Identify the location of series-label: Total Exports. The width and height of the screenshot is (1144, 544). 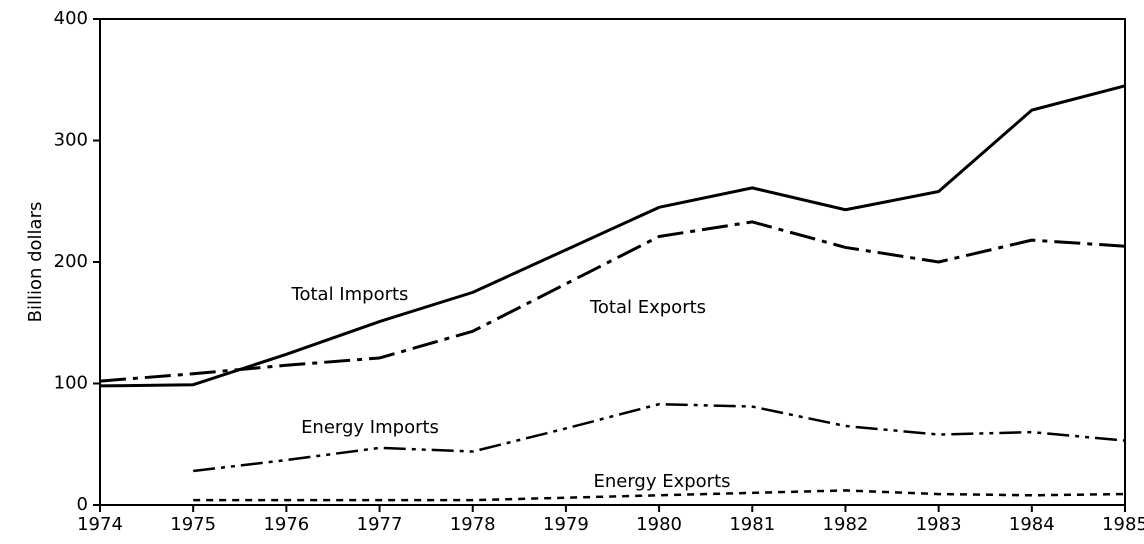
(647, 307).